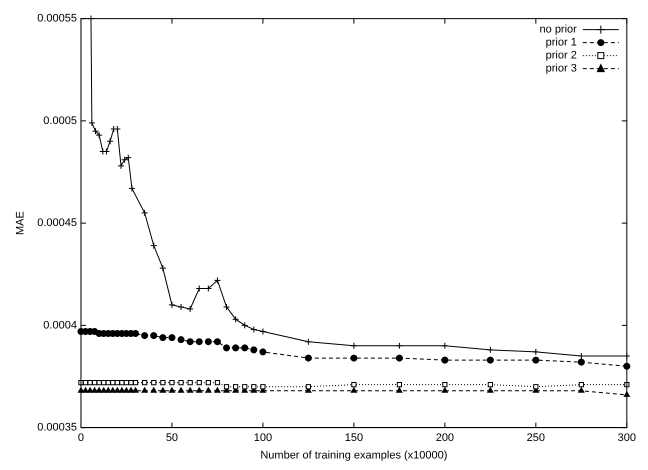 The height and width of the screenshot is (470, 648). I want to click on legend-label: prior 3, so click(561, 68).